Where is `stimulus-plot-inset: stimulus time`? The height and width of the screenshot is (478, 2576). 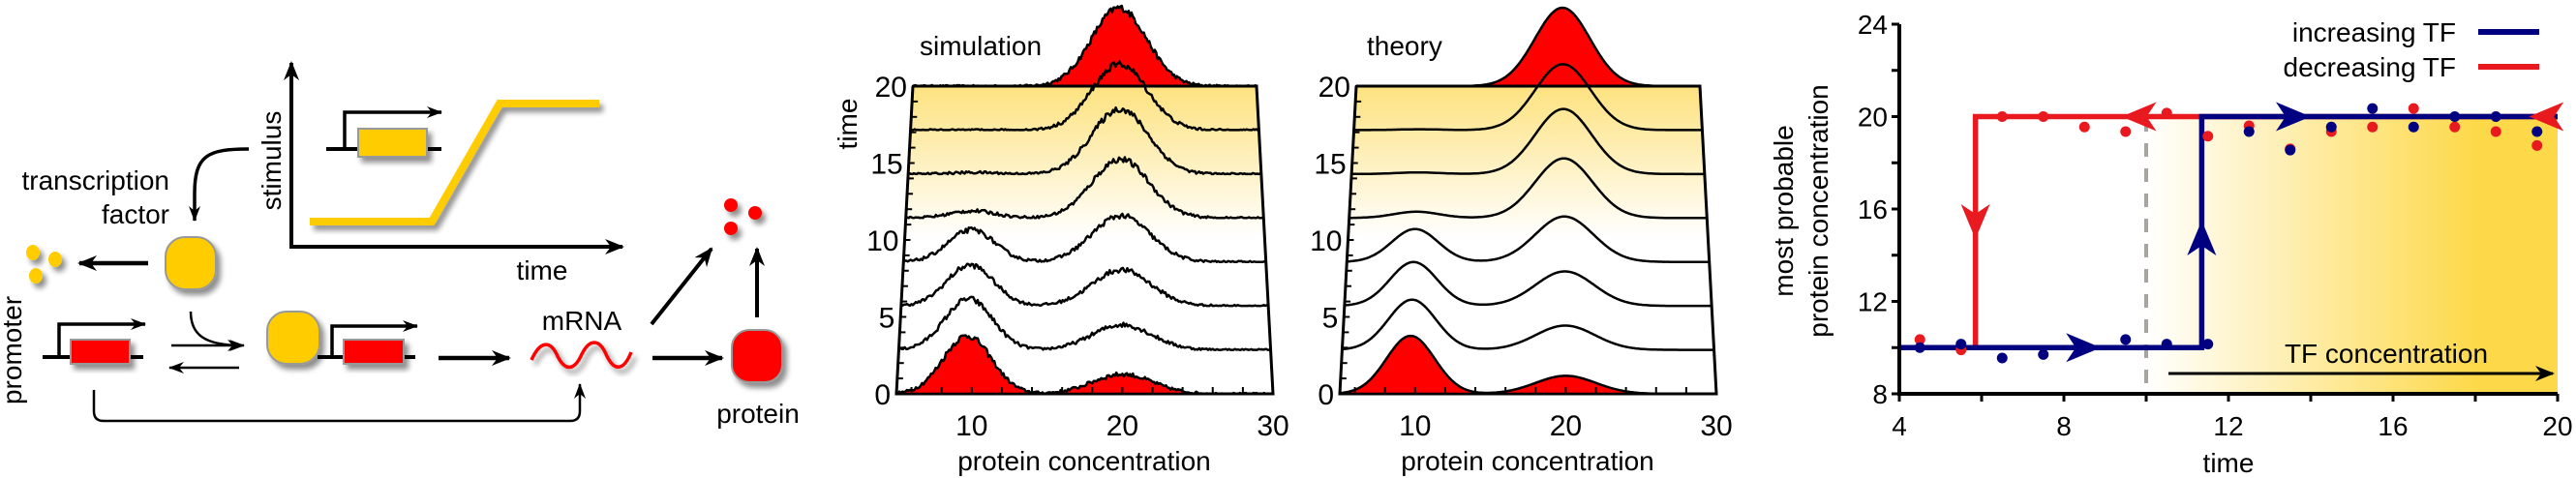
stimulus-plot-inset: stimulus time is located at coordinates (440, 173).